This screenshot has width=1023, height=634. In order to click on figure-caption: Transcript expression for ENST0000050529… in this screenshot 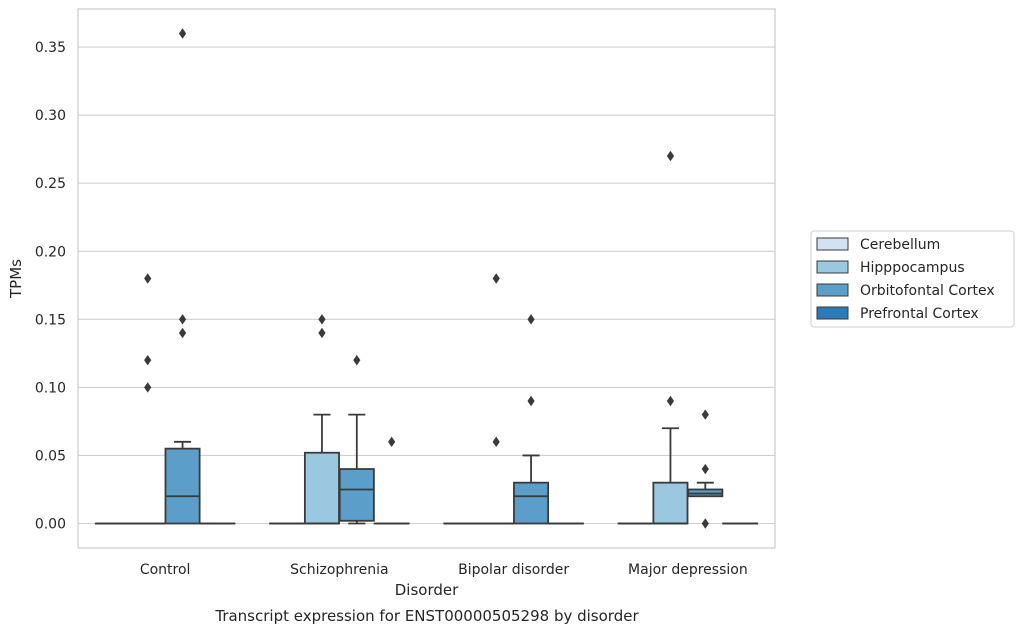, I will do `click(426, 616)`.